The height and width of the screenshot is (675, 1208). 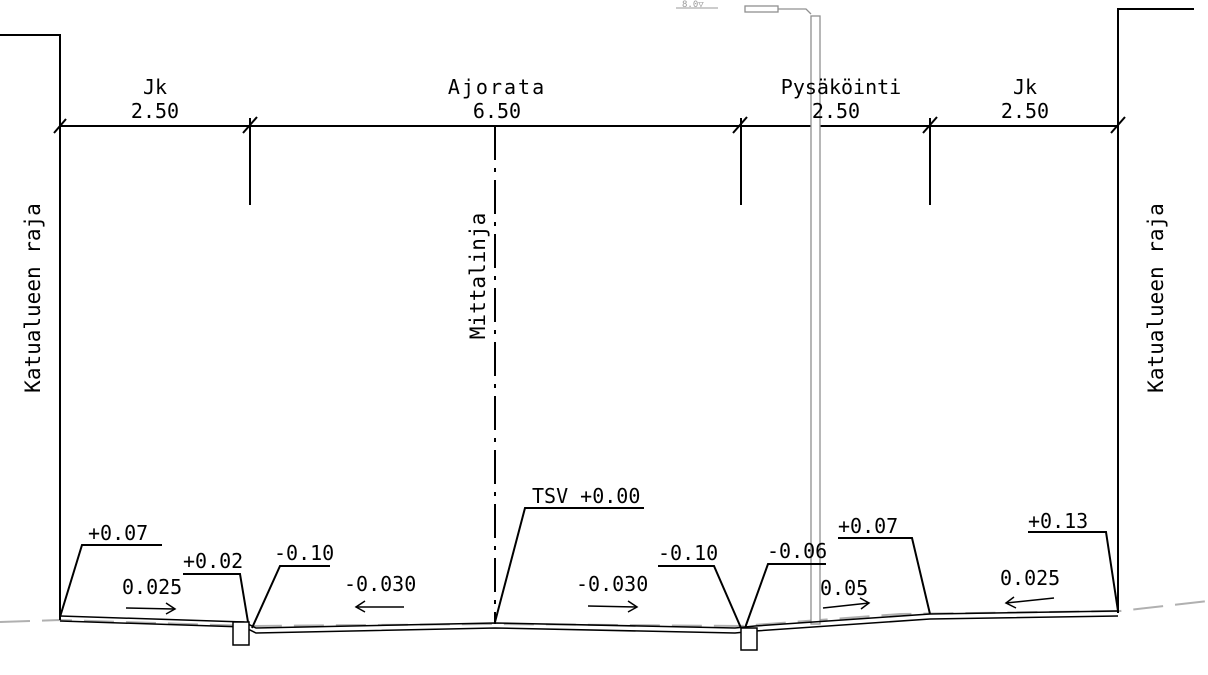 I want to click on section-width-pysakointi: 2.50, so click(x=836, y=111).